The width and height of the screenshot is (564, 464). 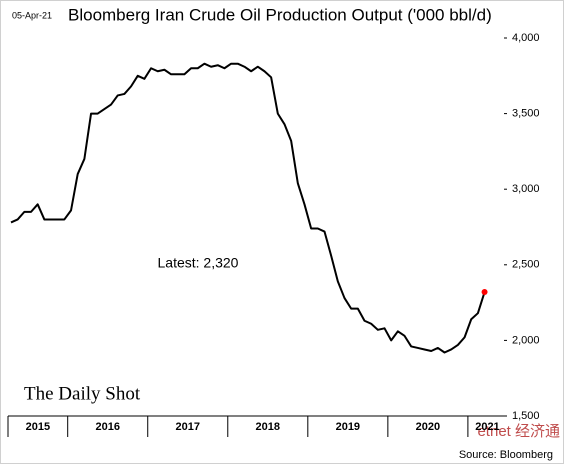 What do you see at coordinates (506, 455) in the screenshot?
I see `source: Source: Bloomberg` at bounding box center [506, 455].